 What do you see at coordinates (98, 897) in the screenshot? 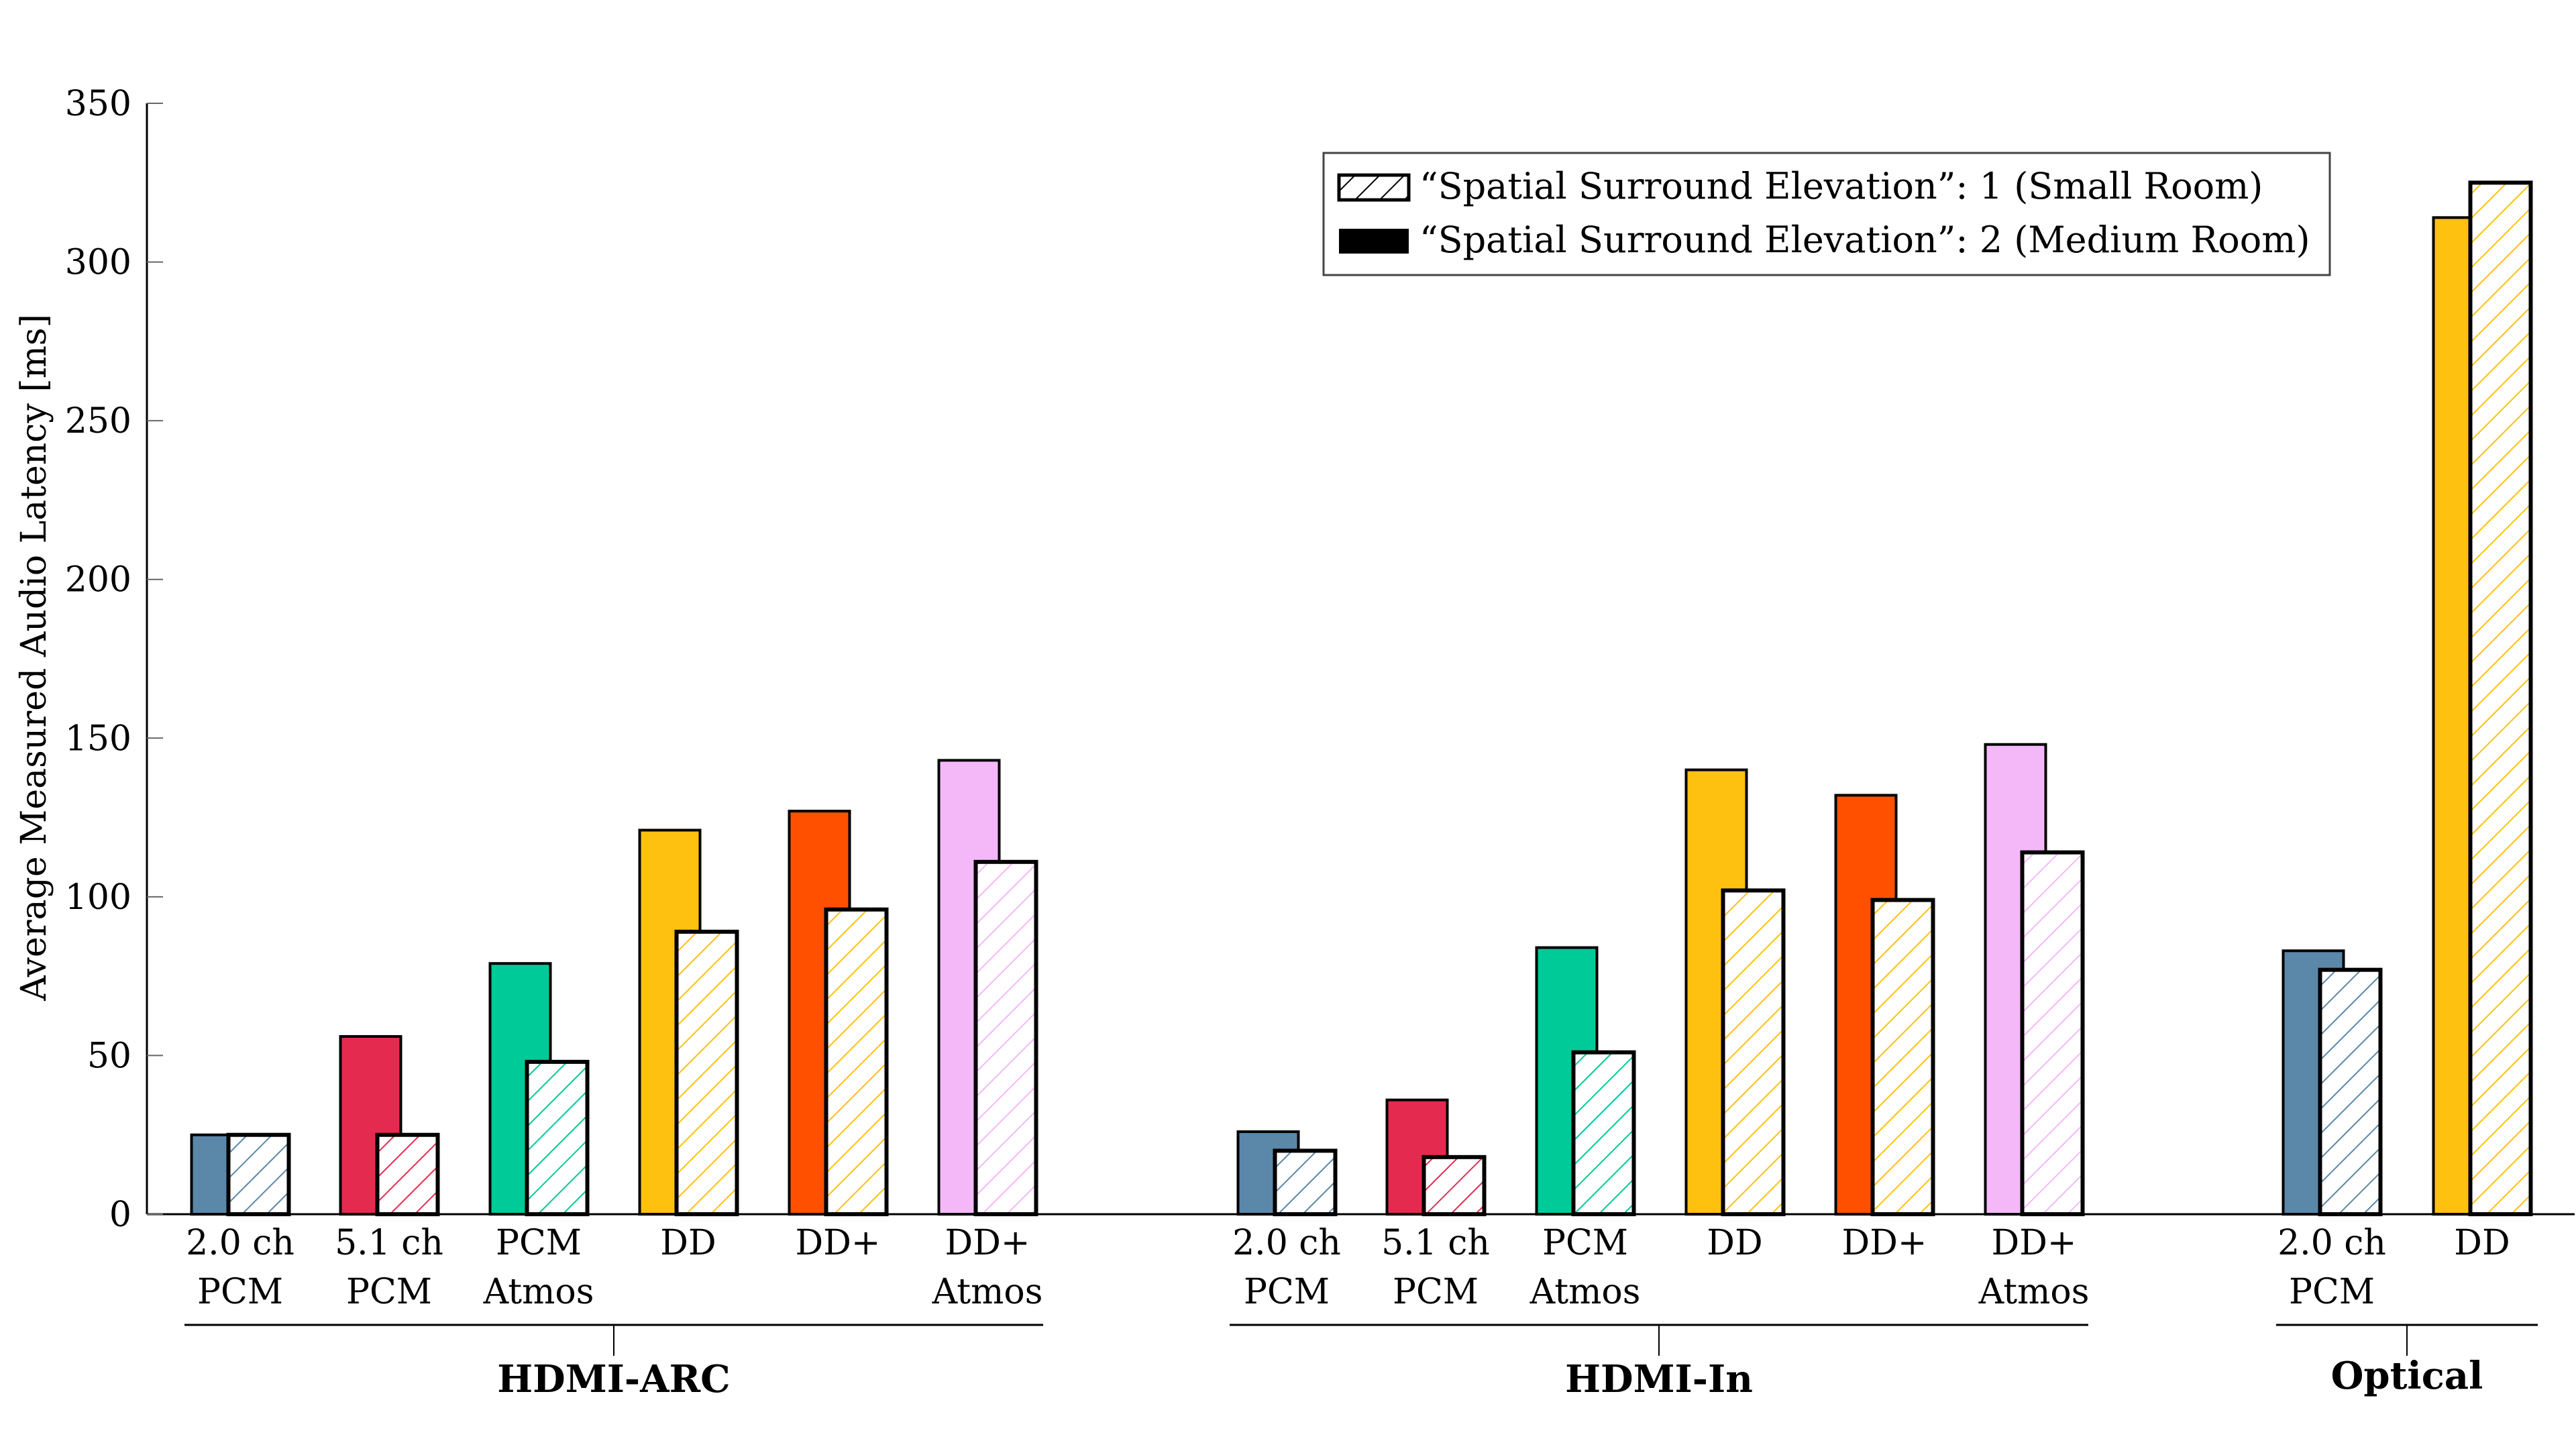
I see `y-tick-label: 100` at bounding box center [98, 897].